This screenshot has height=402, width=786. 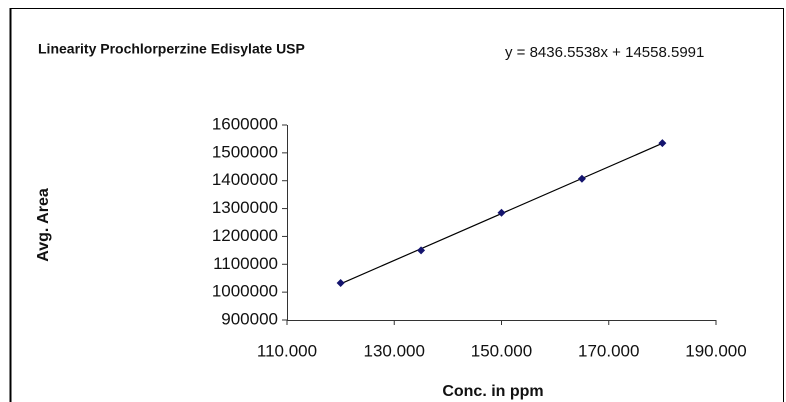 What do you see at coordinates (715, 350) in the screenshot?
I see `x-tick-label: 190.000` at bounding box center [715, 350].